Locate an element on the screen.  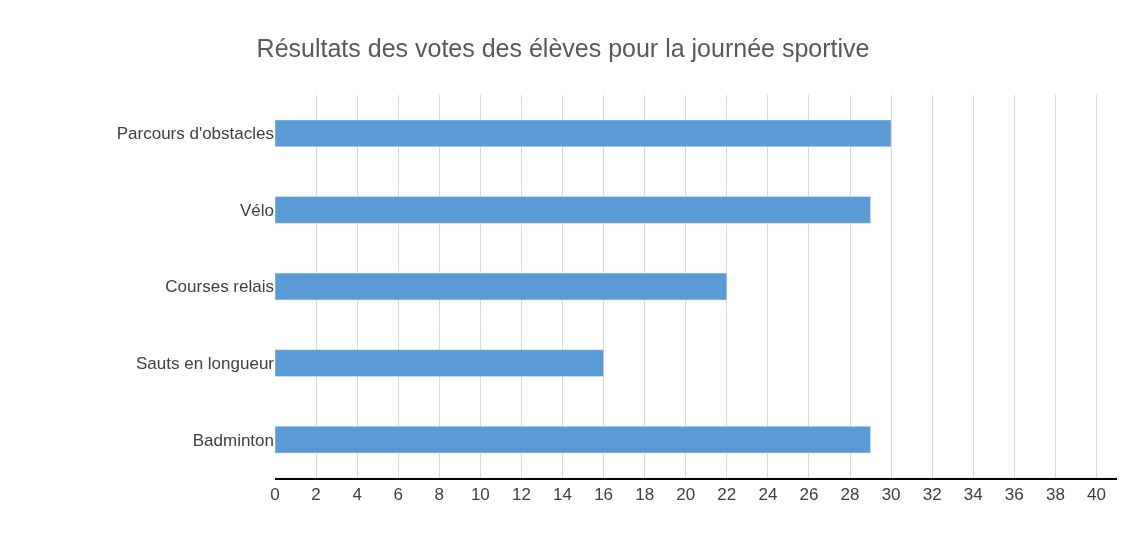
x-tick-label: 8 is located at coordinates (439, 495).